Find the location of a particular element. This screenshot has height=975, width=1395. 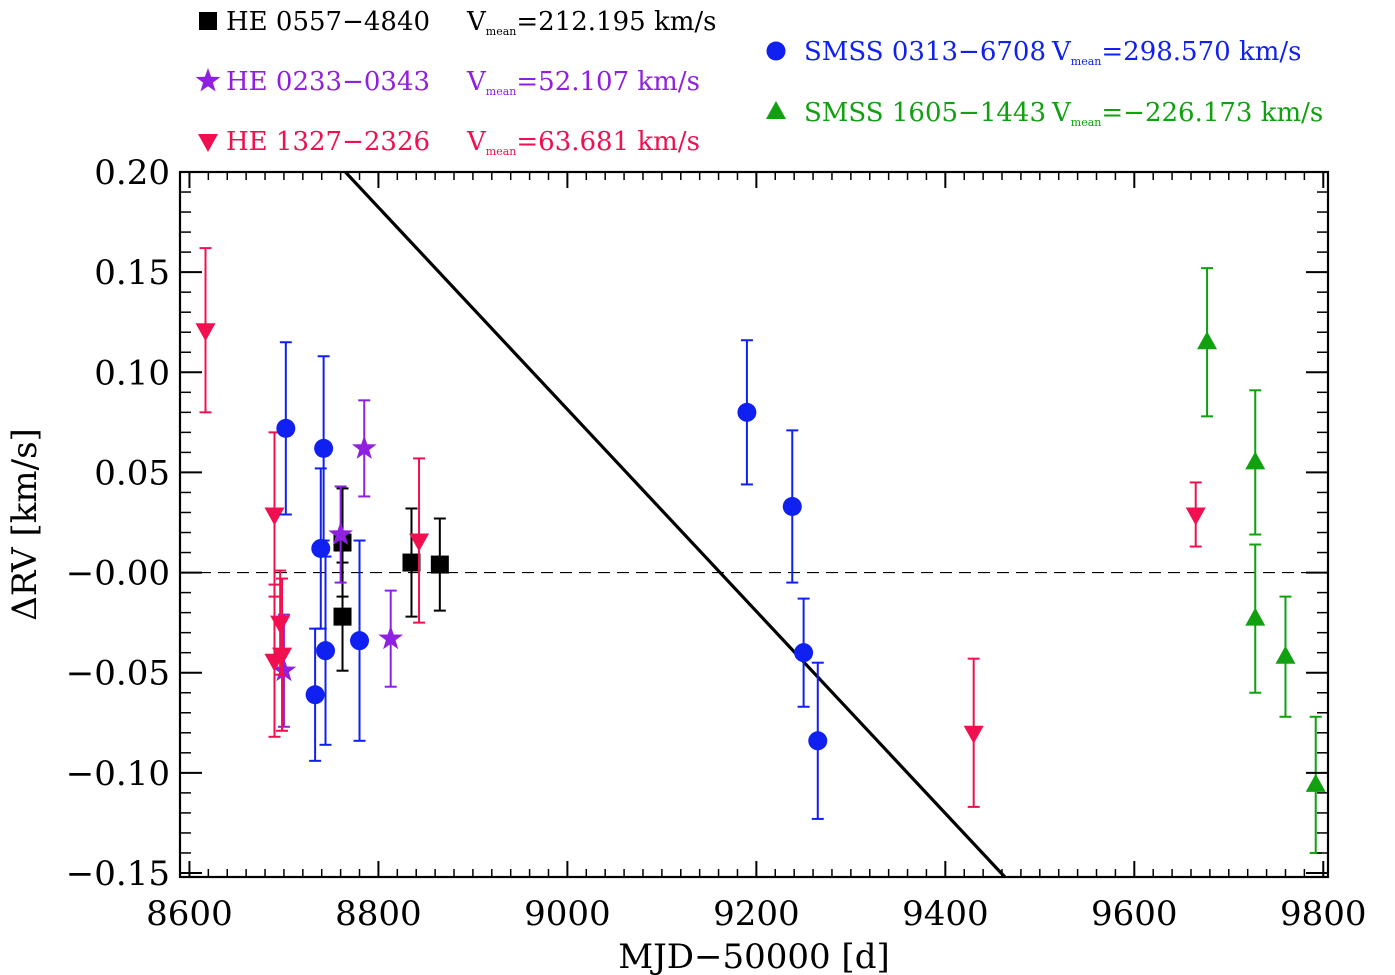

legend-vmean: Vmean=52.107 km/s is located at coordinates (583, 82).